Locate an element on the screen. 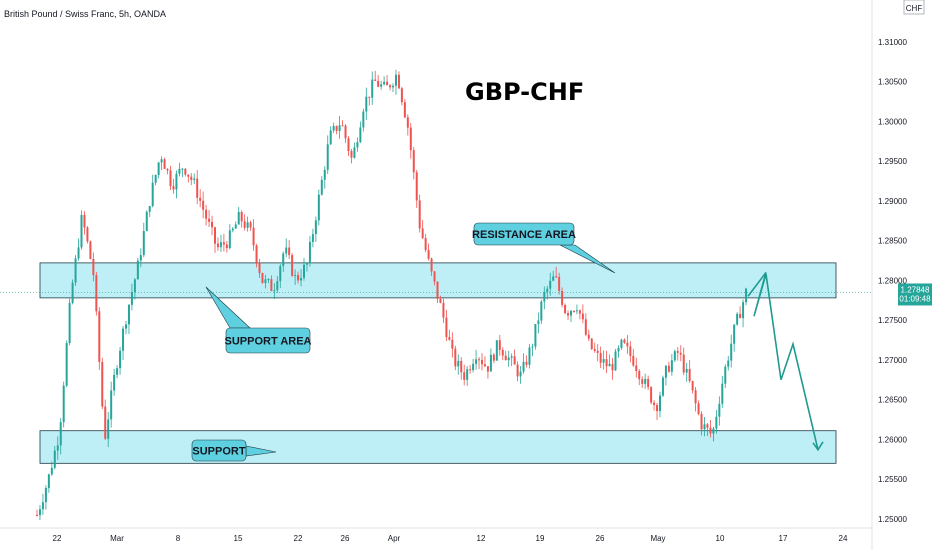 Image resolution: width=932 pixels, height=550 pixels. support-area-label: SUPPORT AREA is located at coordinates (268, 342).